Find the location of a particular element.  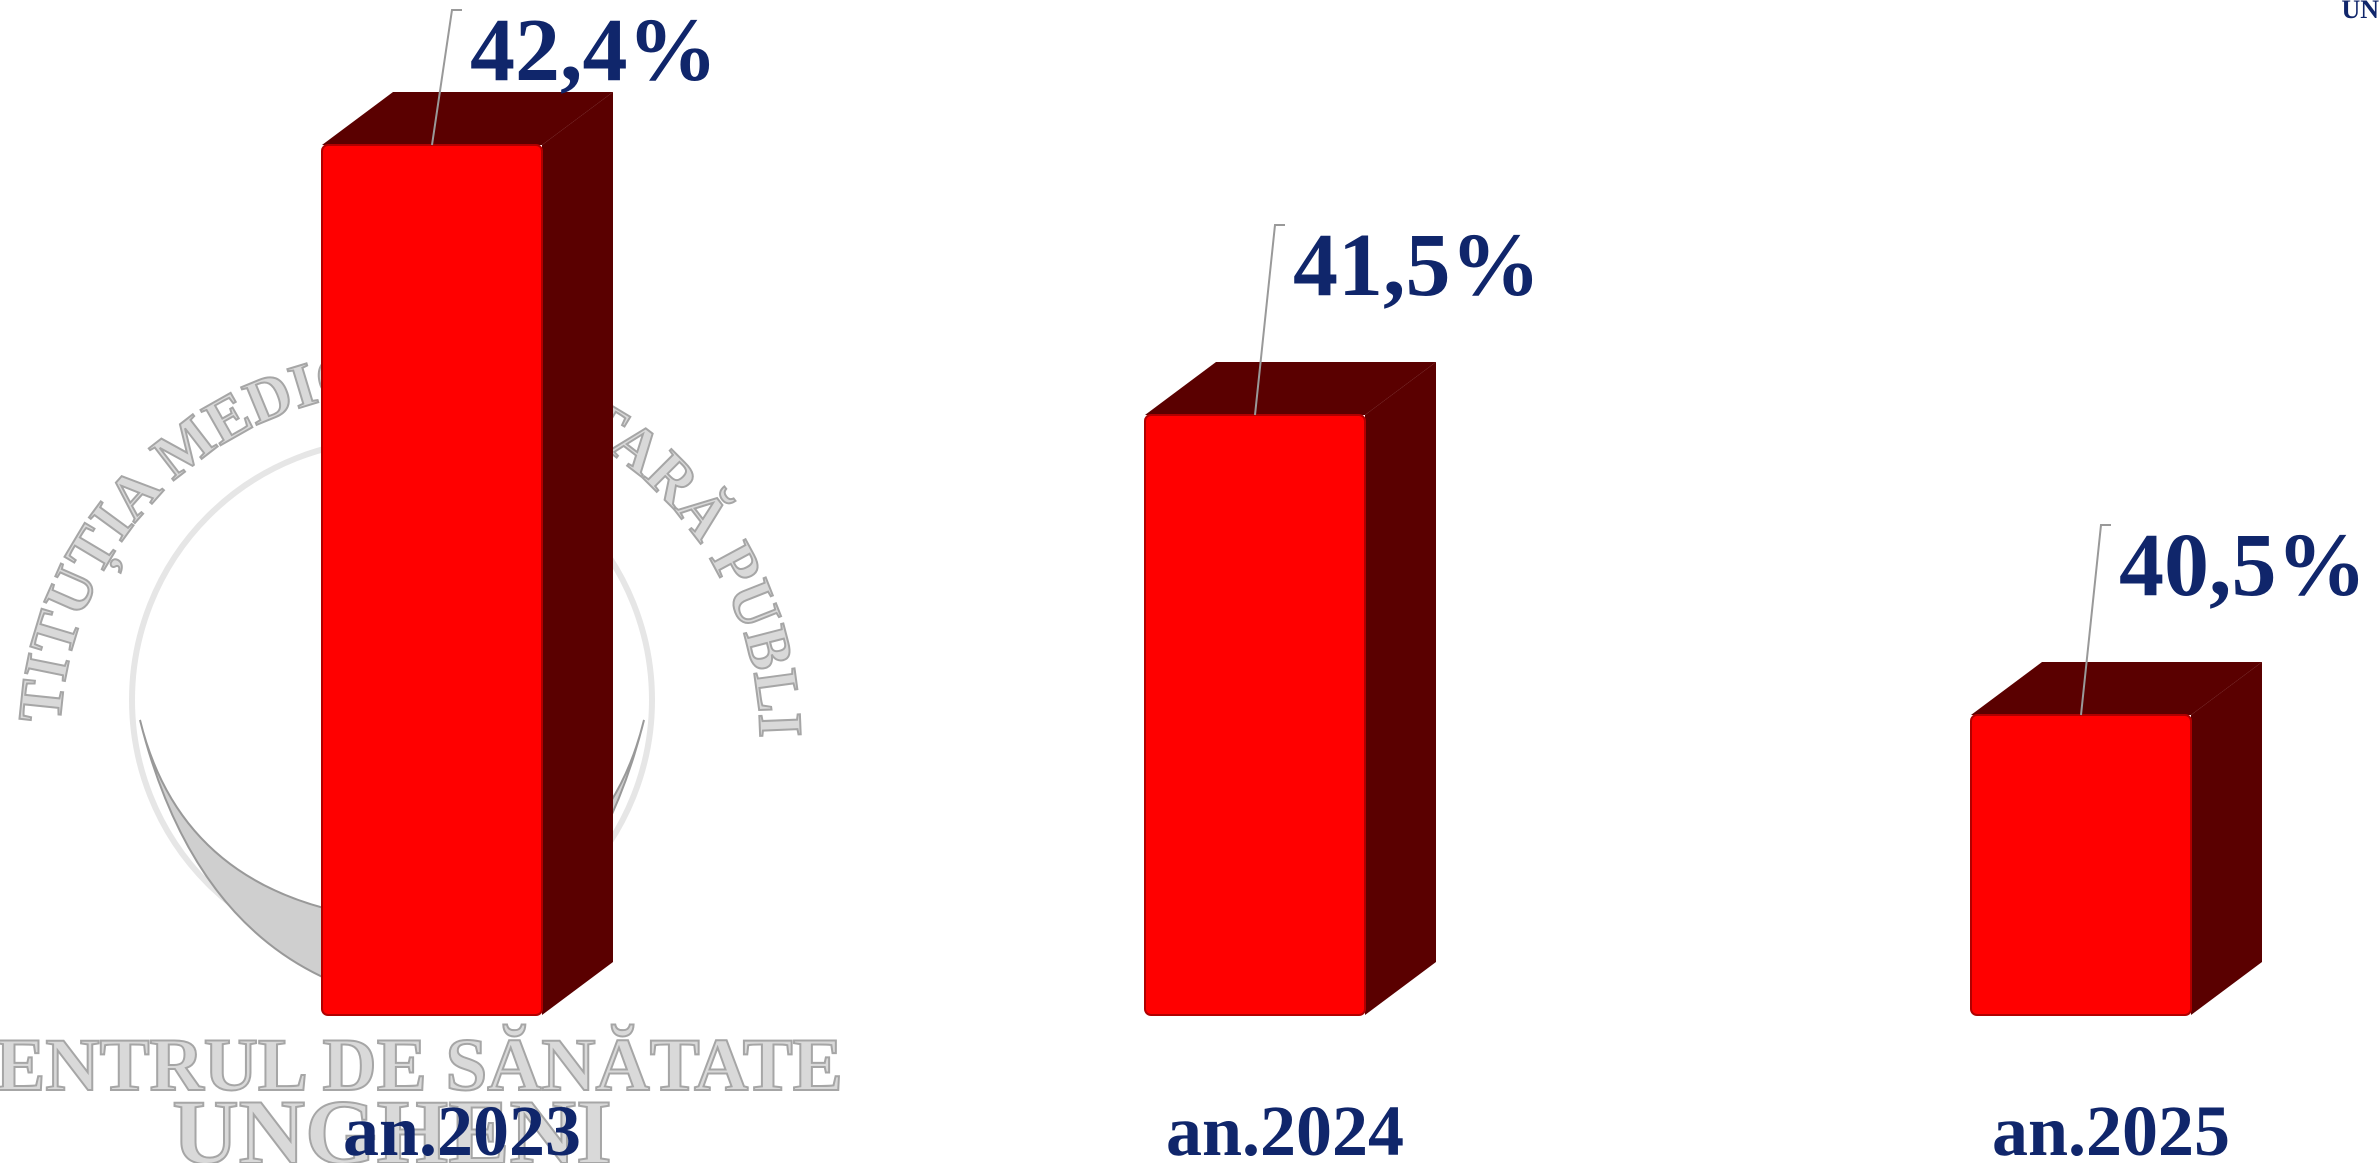

x-tick-label: an.2025 is located at coordinates (2111, 1127).